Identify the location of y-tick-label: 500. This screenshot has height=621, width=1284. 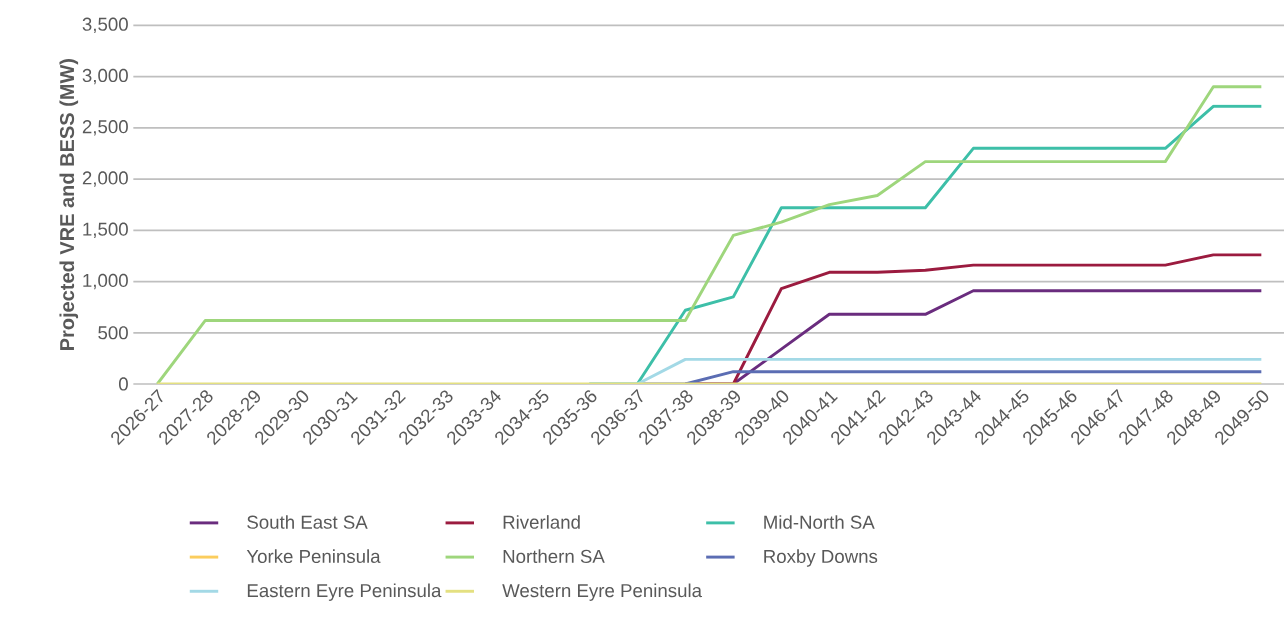
(113, 332).